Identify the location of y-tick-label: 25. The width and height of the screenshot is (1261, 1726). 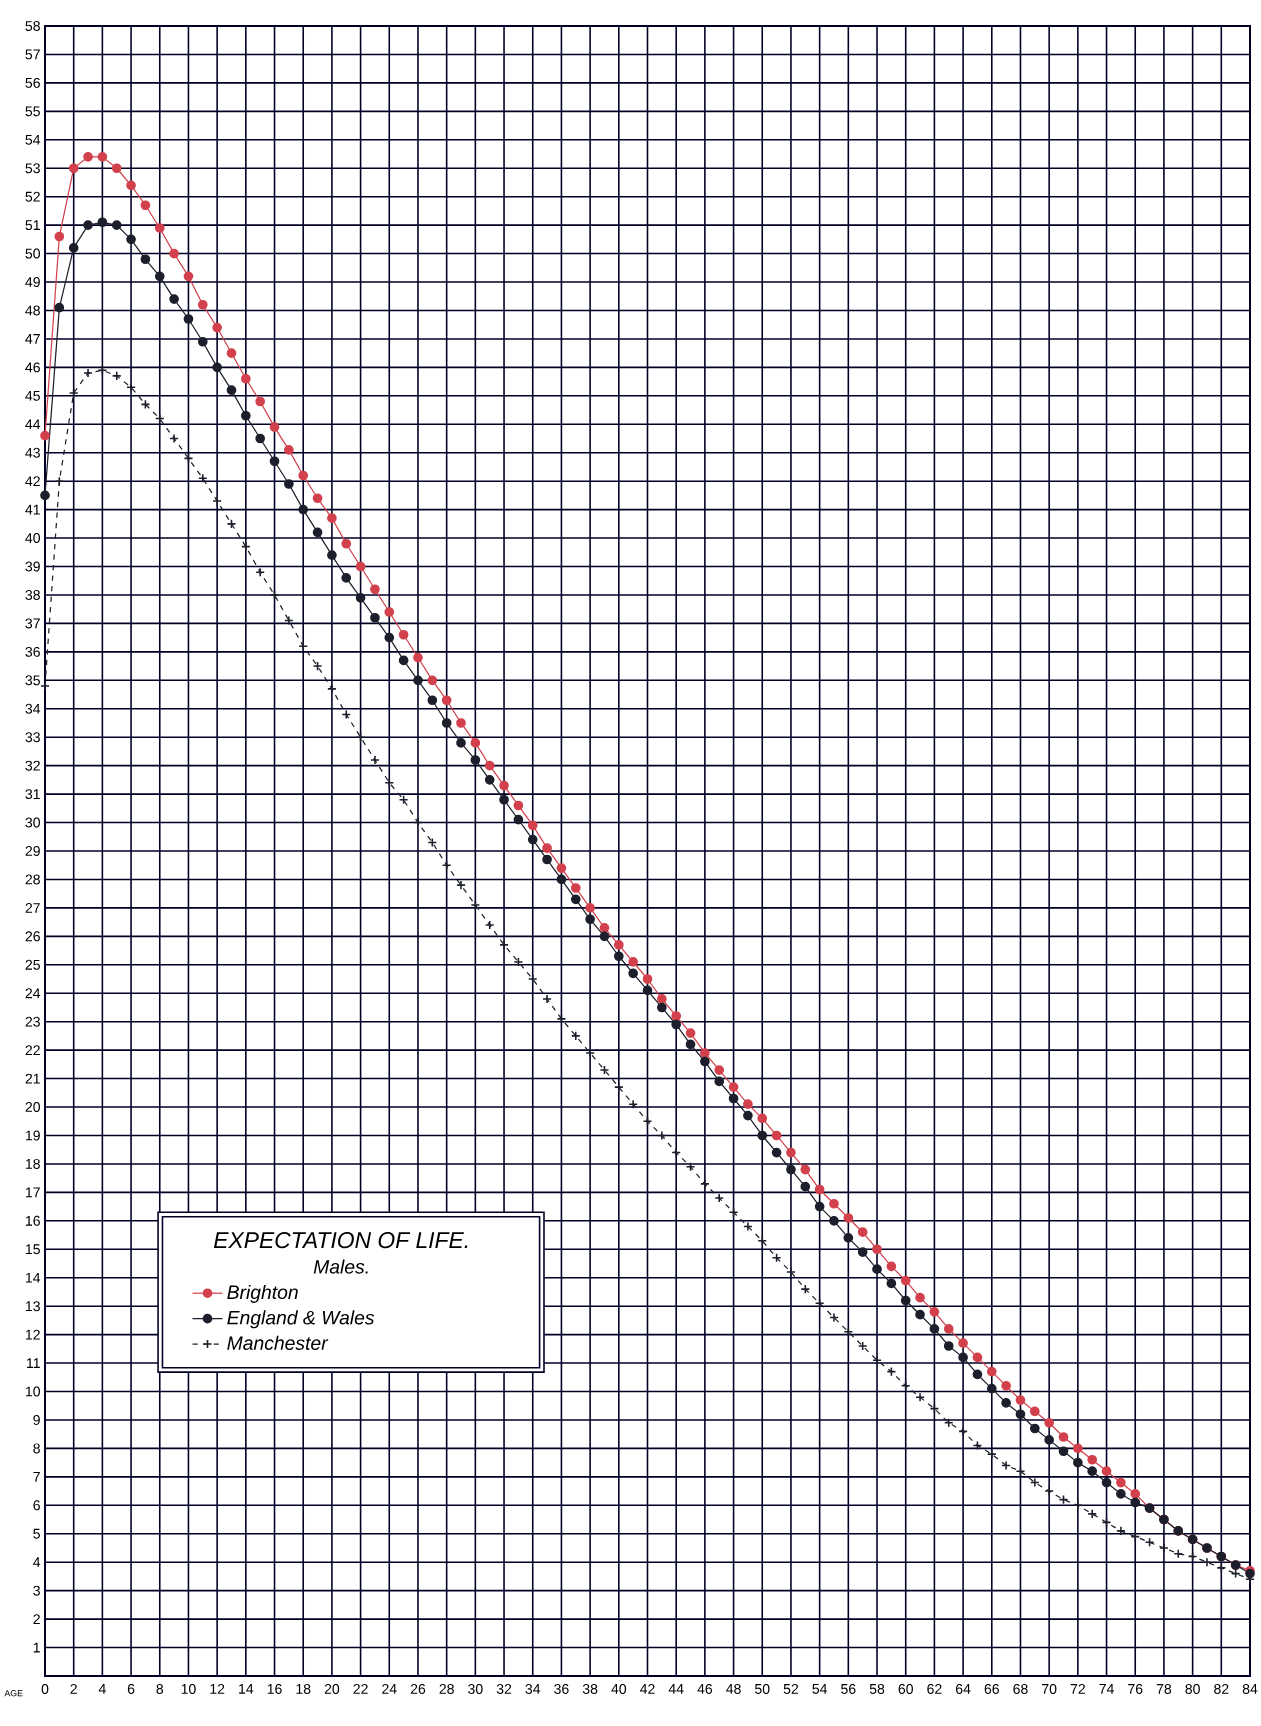
(32, 964).